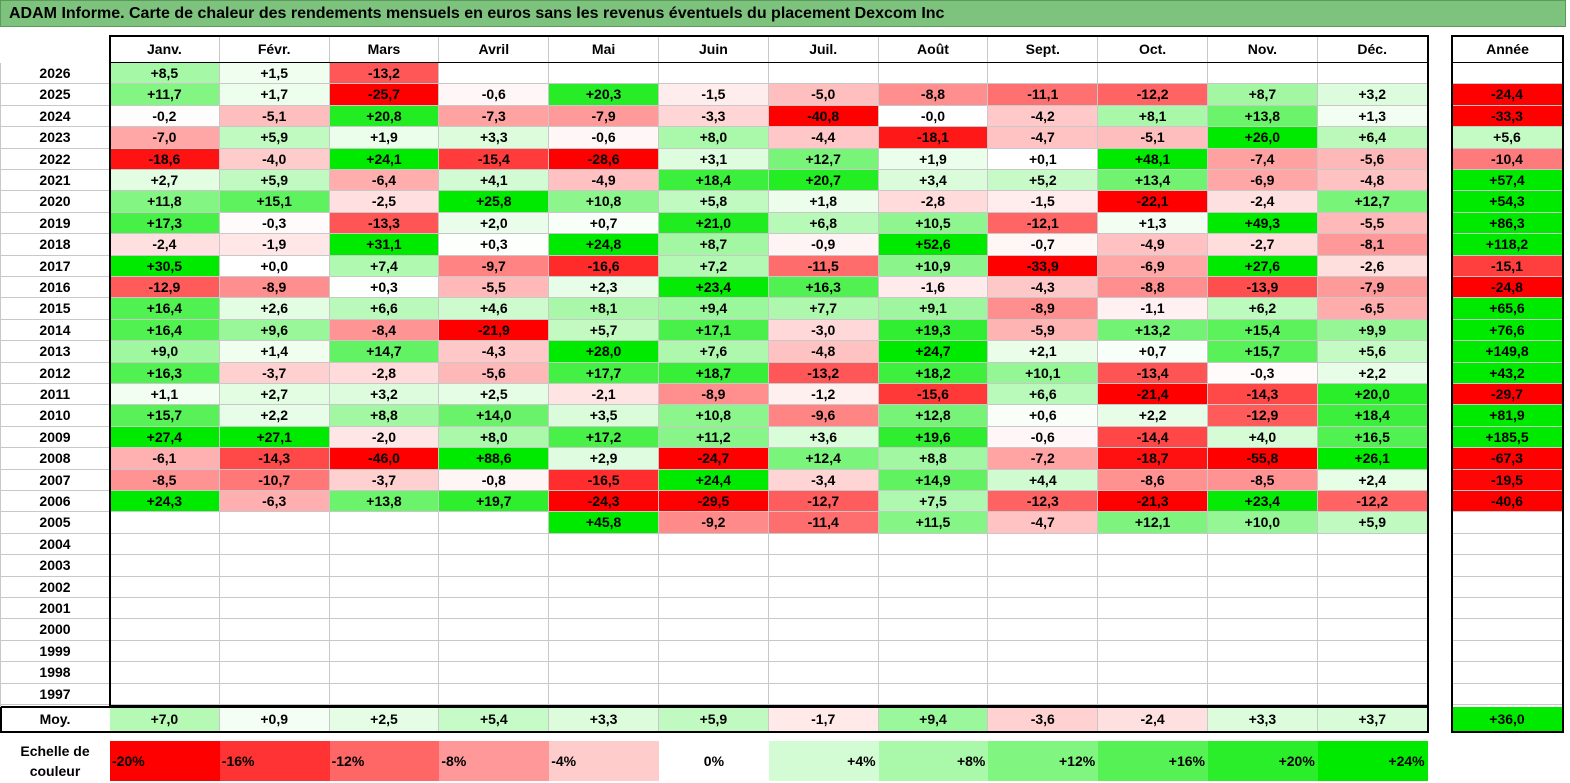  Describe the element at coordinates (494, 181) in the screenshot. I see `heatmap-cell: +4,1` at that location.